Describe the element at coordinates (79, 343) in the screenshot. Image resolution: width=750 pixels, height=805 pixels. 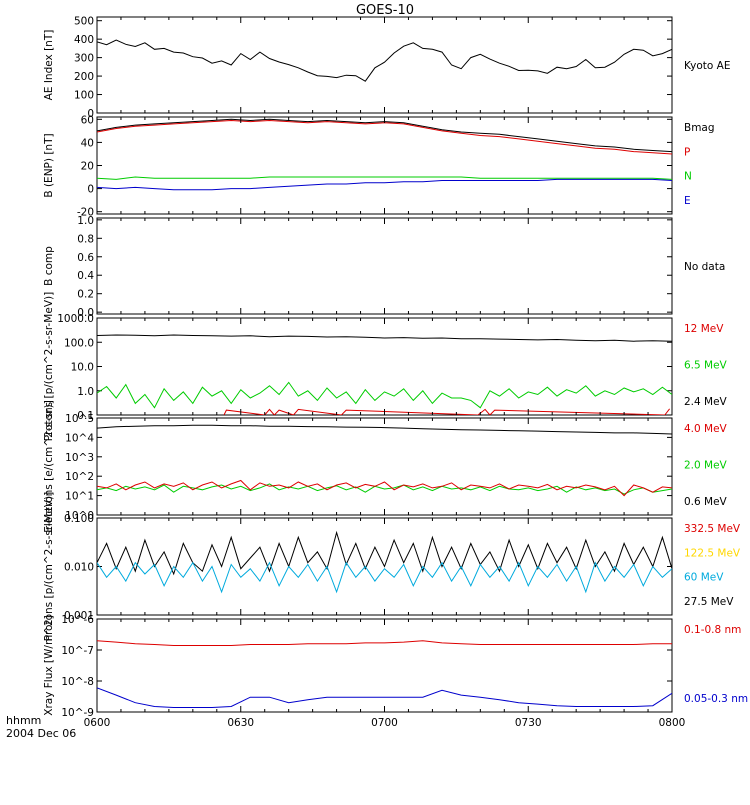
I see `y-tick-label: 100.0` at that location.